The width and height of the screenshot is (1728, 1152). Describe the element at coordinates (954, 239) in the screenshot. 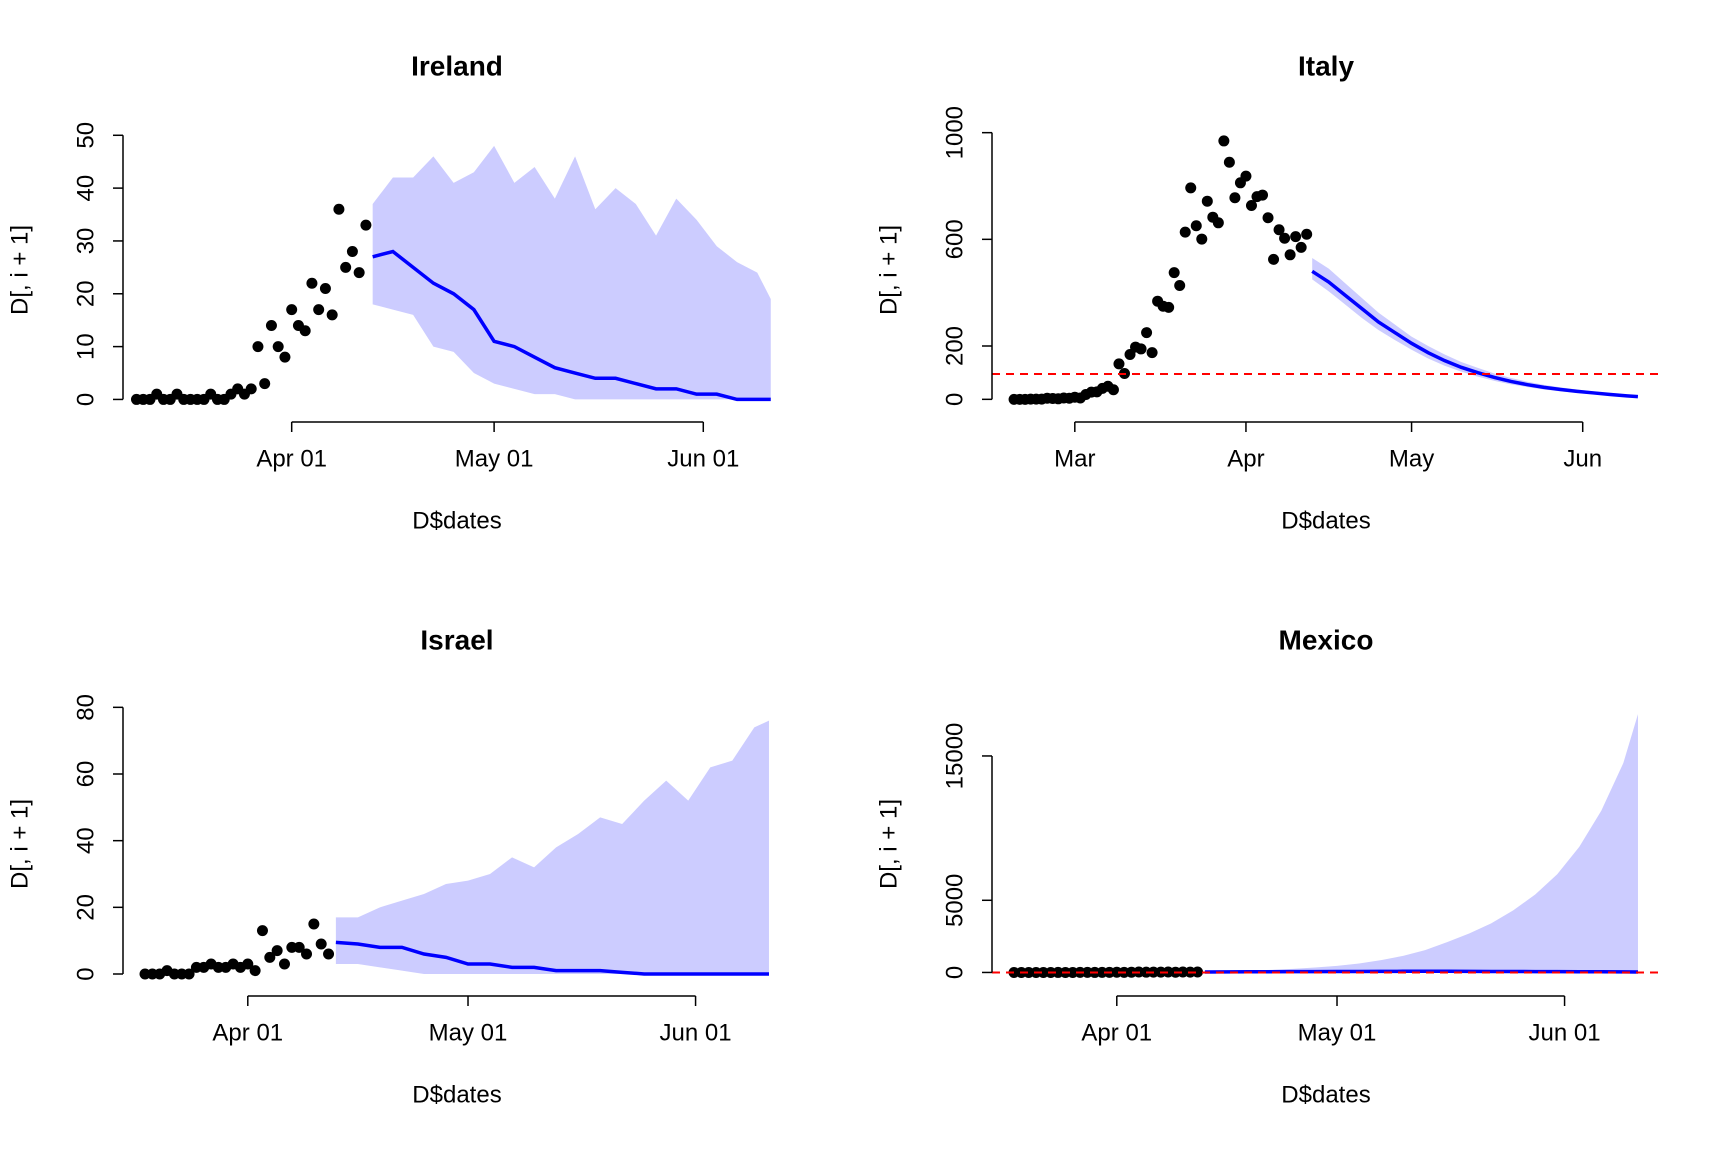

I see `y-tick-label: 600` at that location.